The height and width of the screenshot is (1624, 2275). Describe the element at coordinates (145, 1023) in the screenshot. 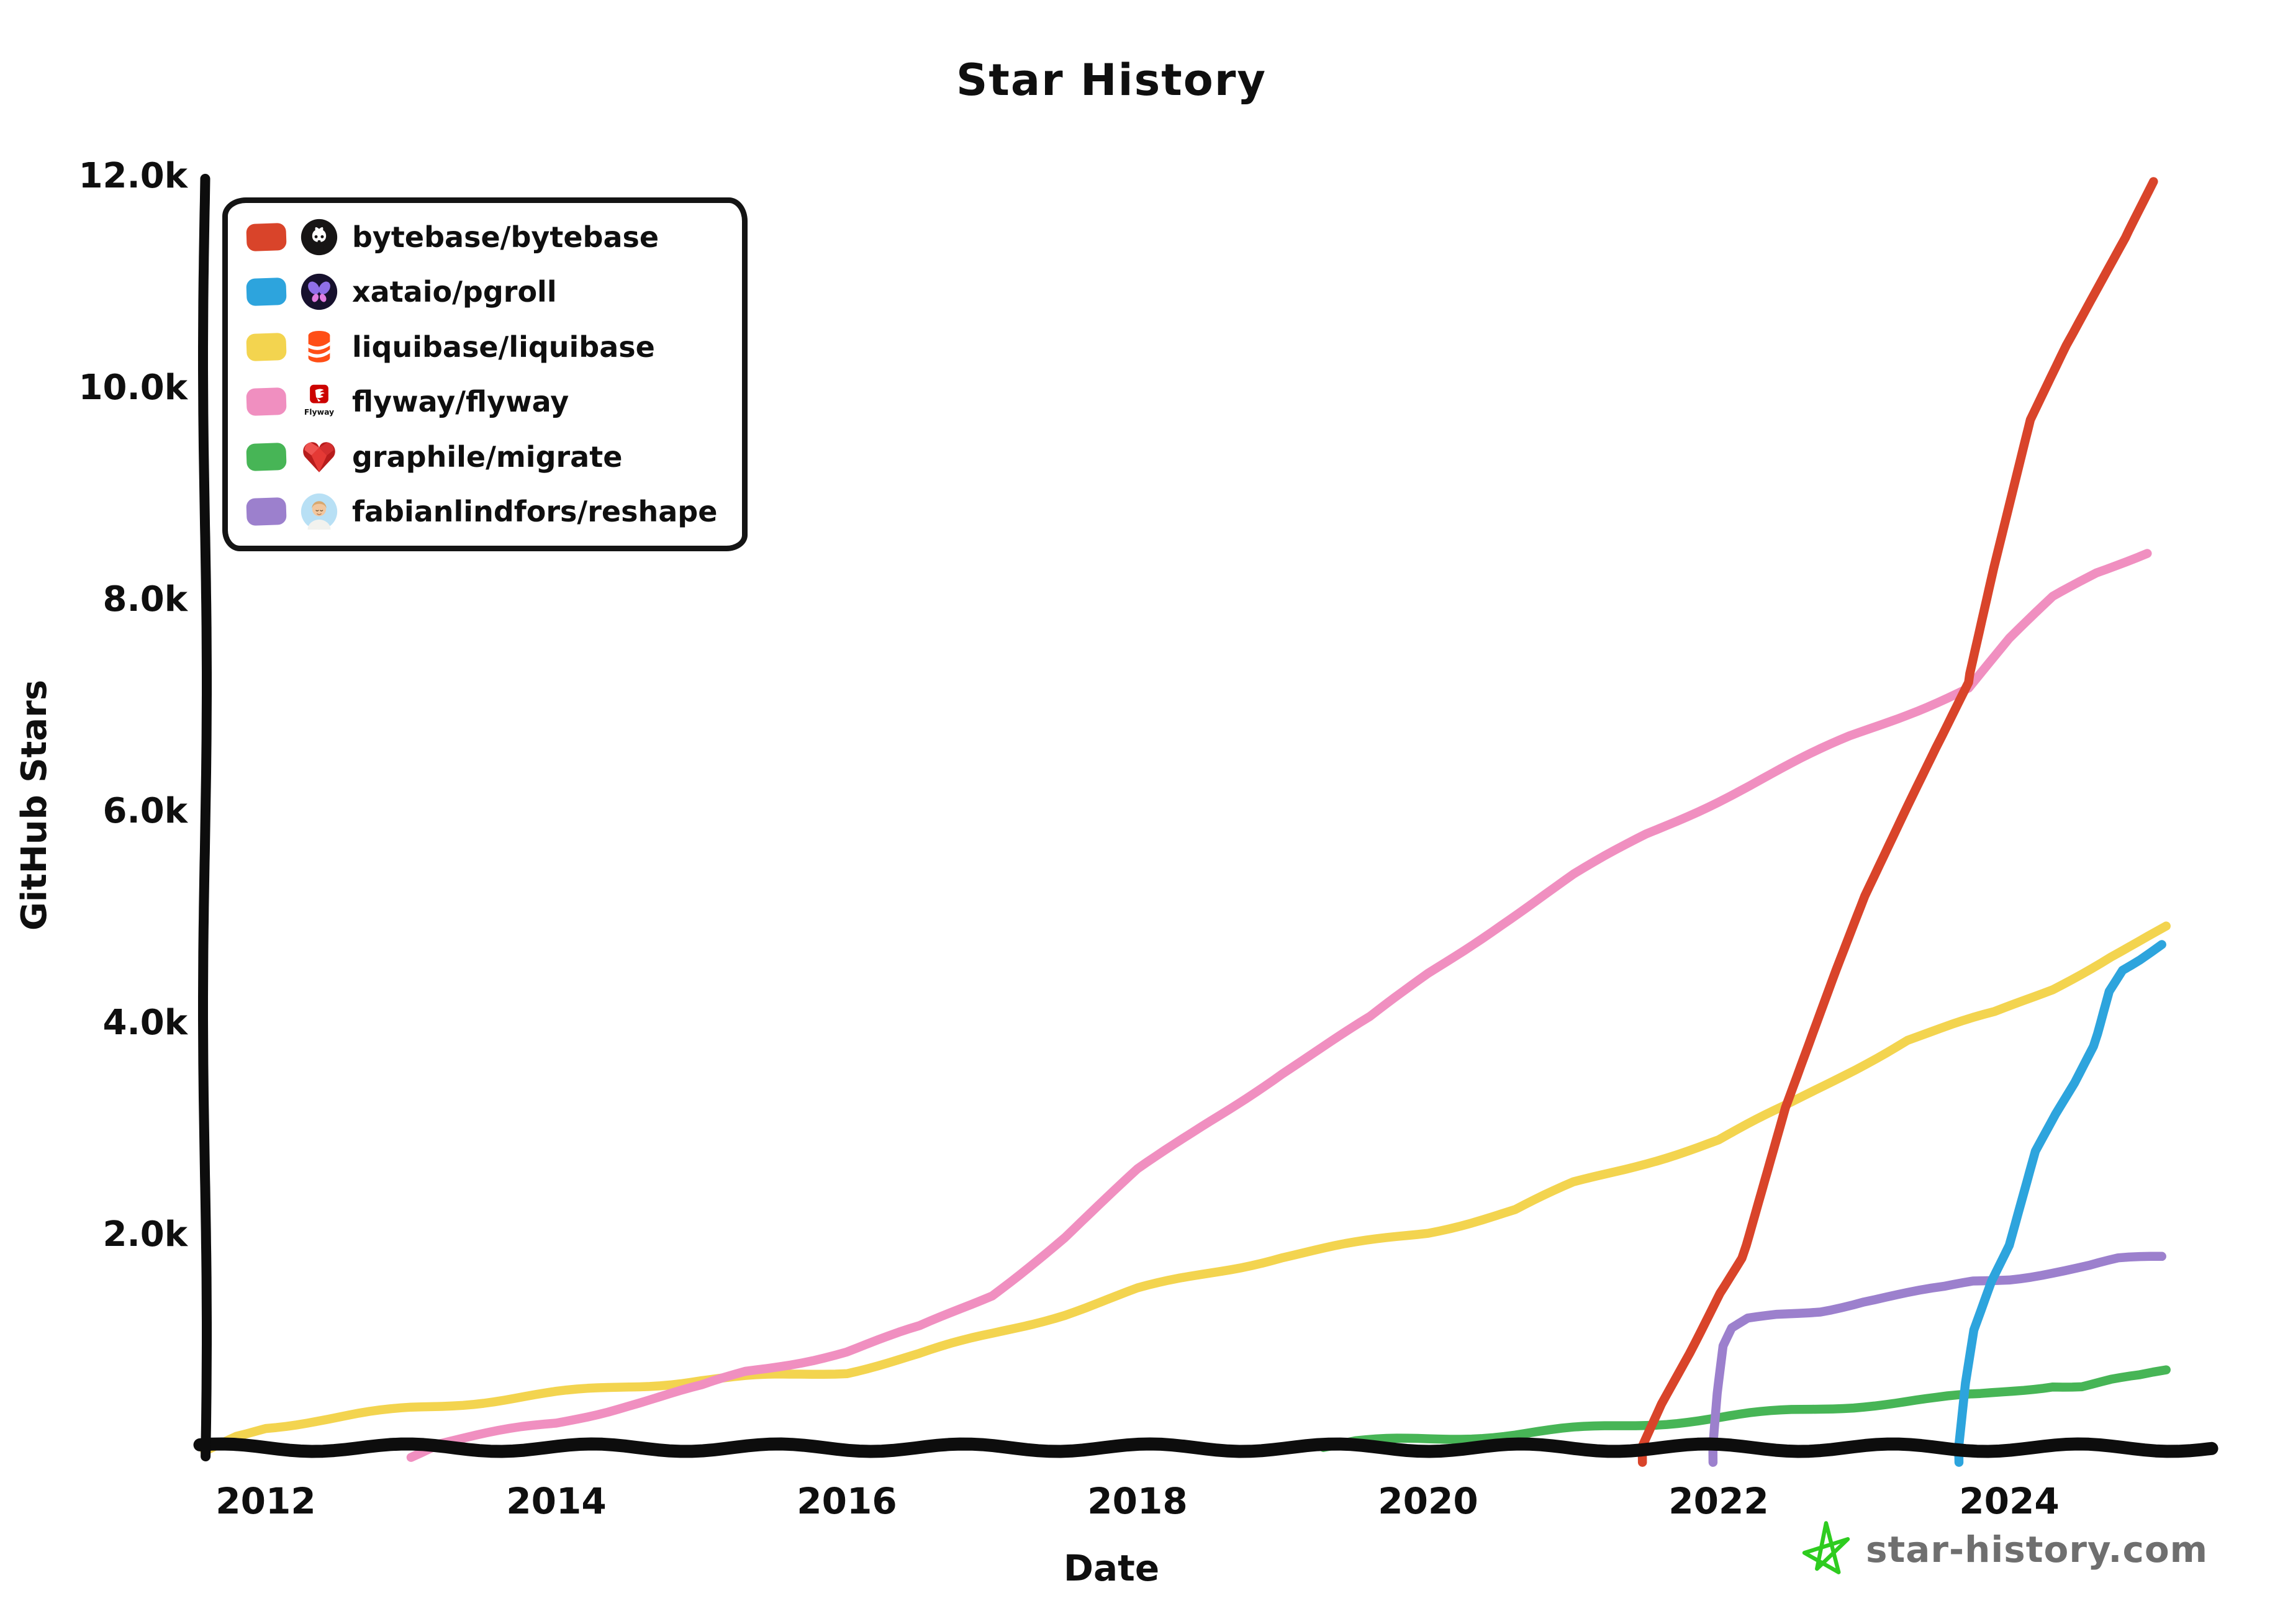

I see `y-tick-label: 4.0k` at that location.